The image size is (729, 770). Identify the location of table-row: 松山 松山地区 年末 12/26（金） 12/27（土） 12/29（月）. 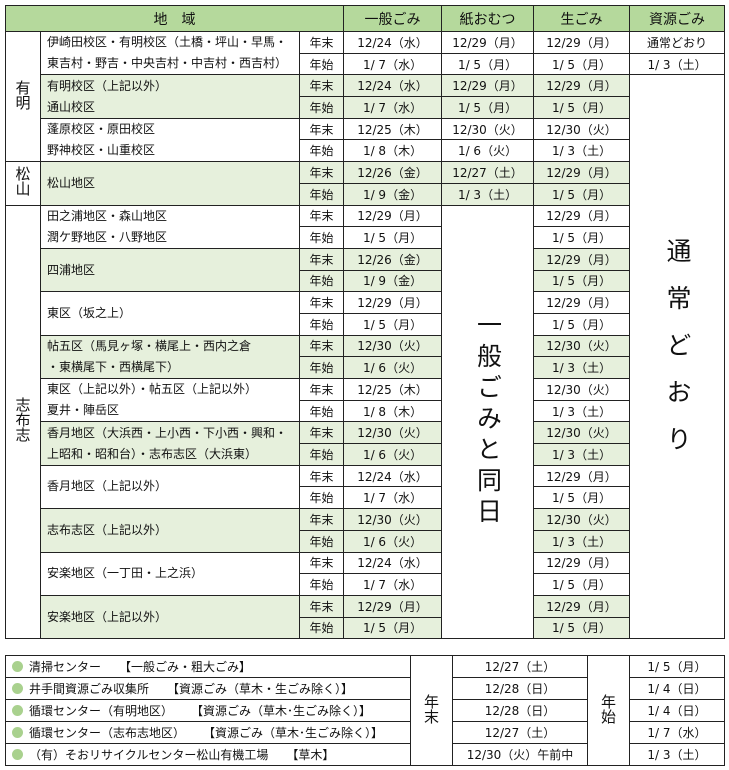
(365, 183).